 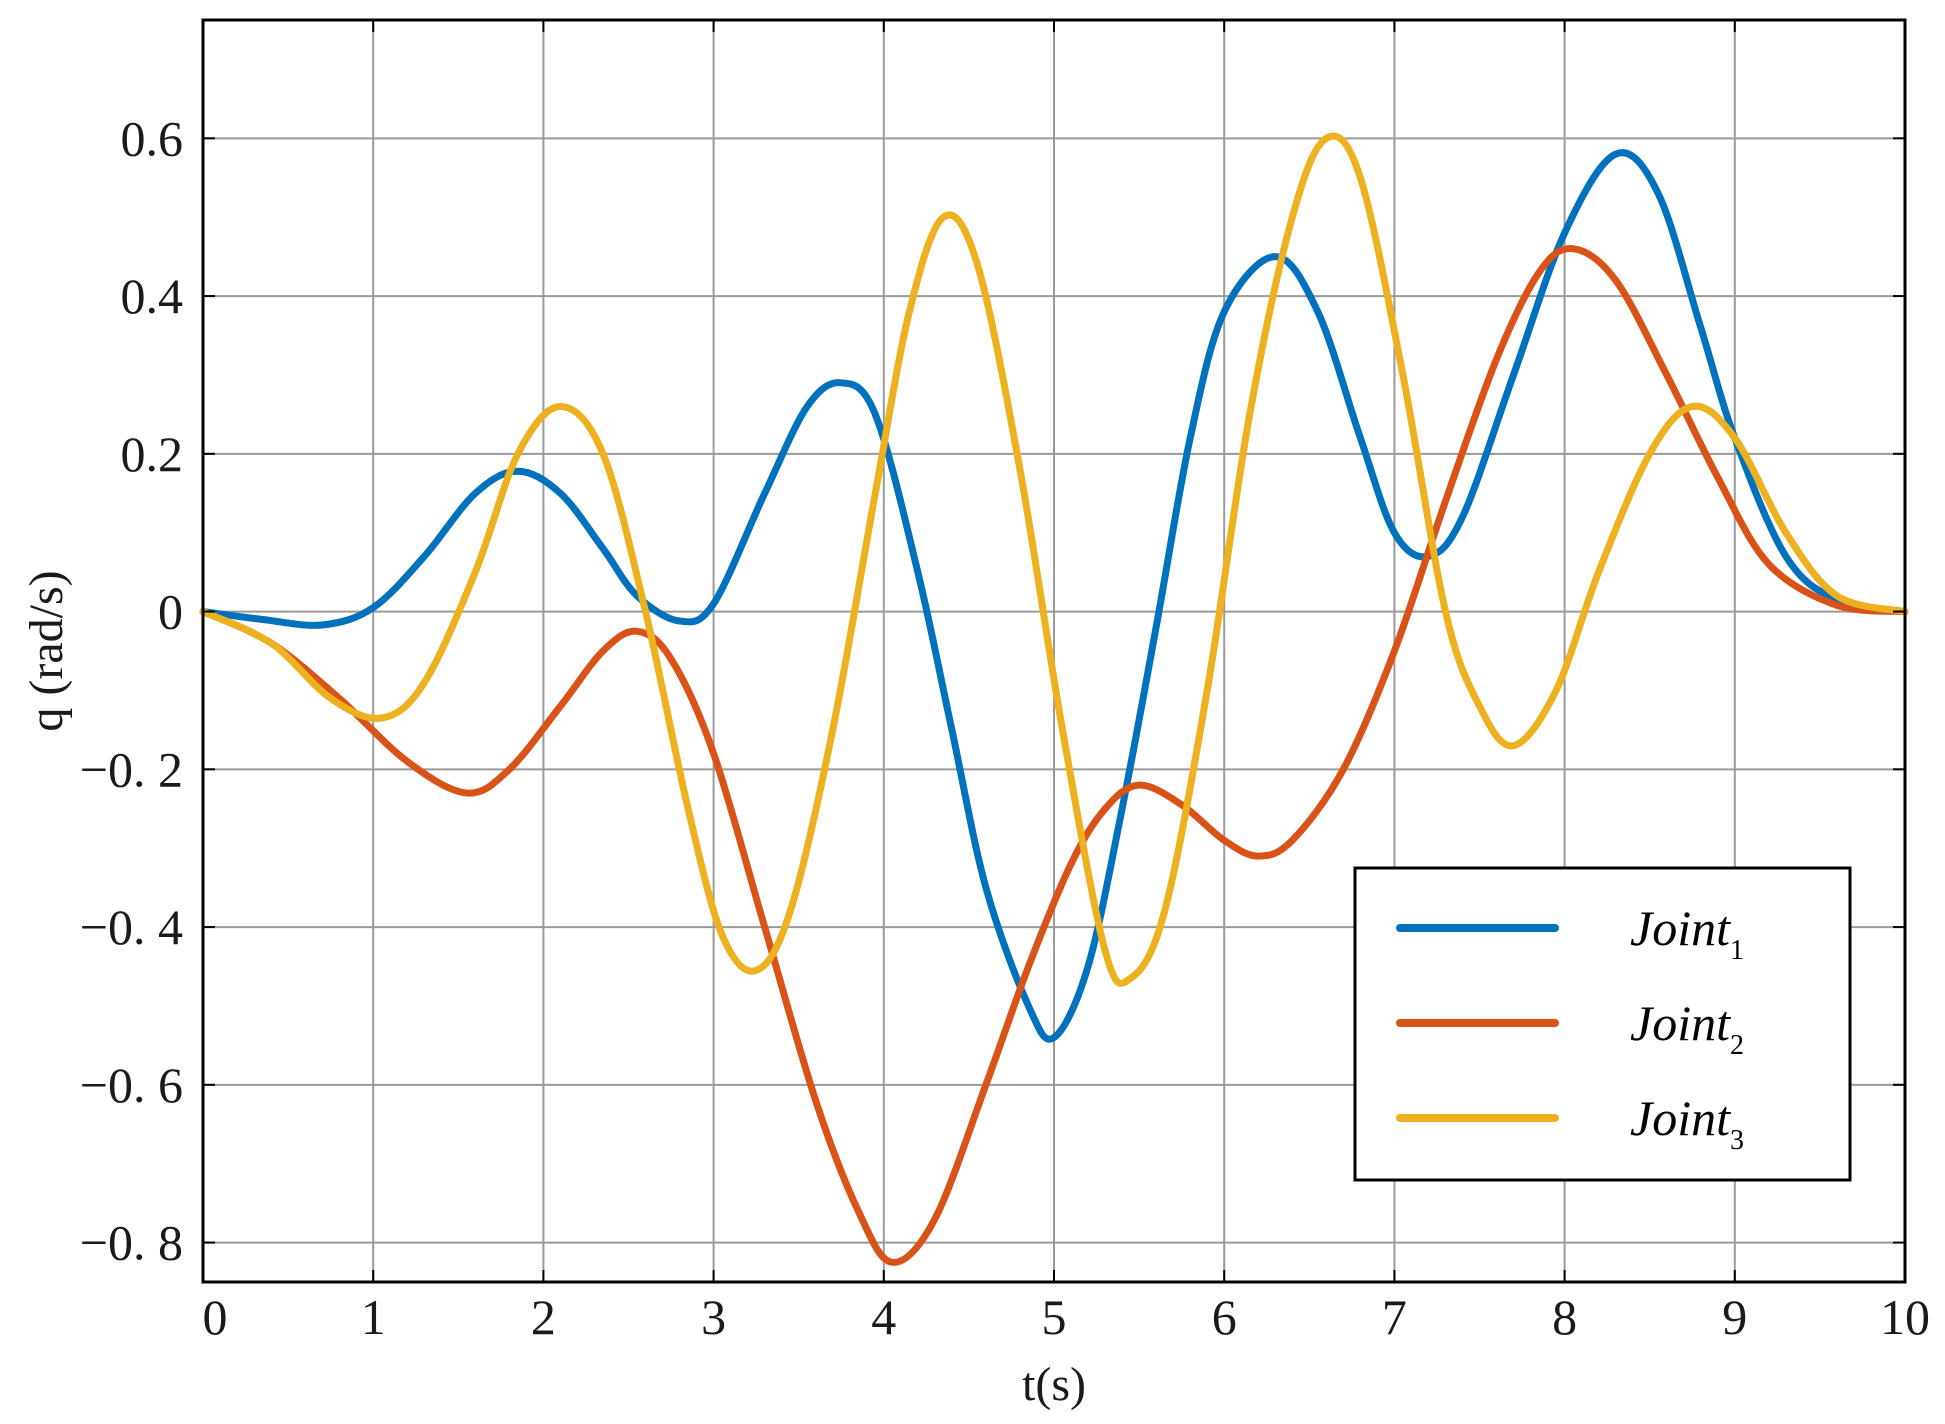 I want to click on legend-label-subscript: 2, so click(x=1737, y=1045).